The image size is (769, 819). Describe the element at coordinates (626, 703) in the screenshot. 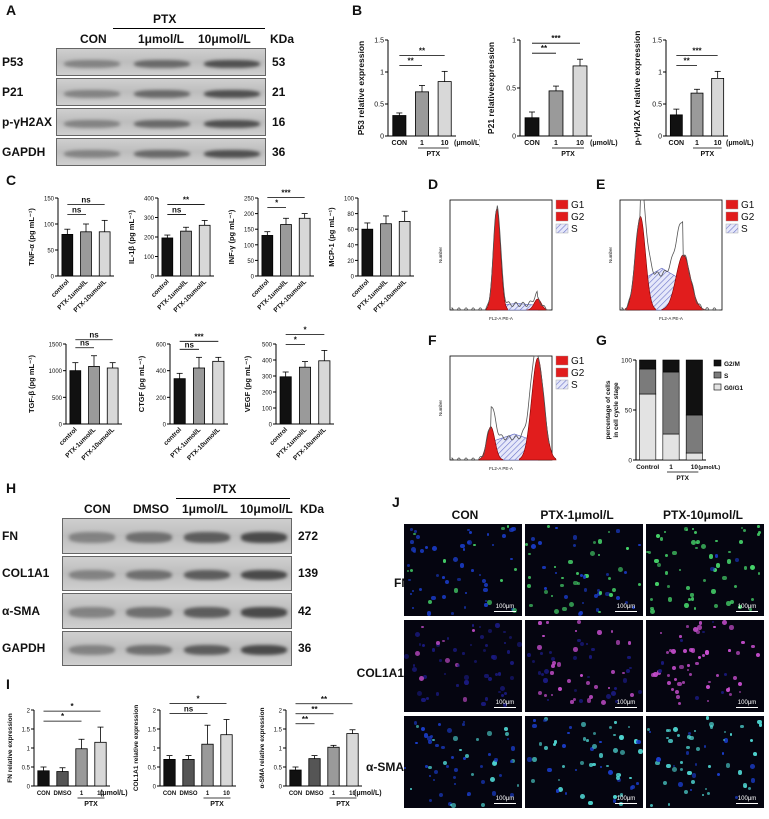

I see `scale-bar-label: 100μm` at that location.